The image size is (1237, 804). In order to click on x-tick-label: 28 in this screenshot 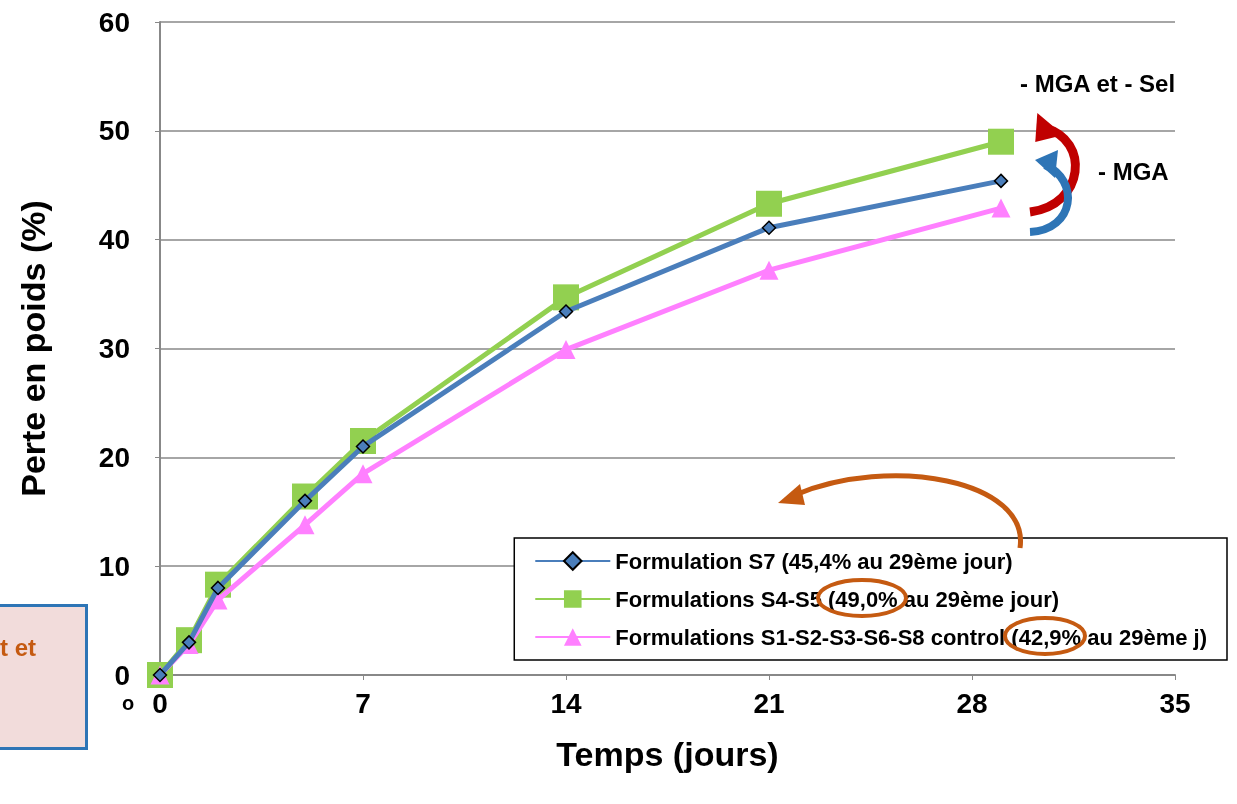, I will do `click(972, 703)`.